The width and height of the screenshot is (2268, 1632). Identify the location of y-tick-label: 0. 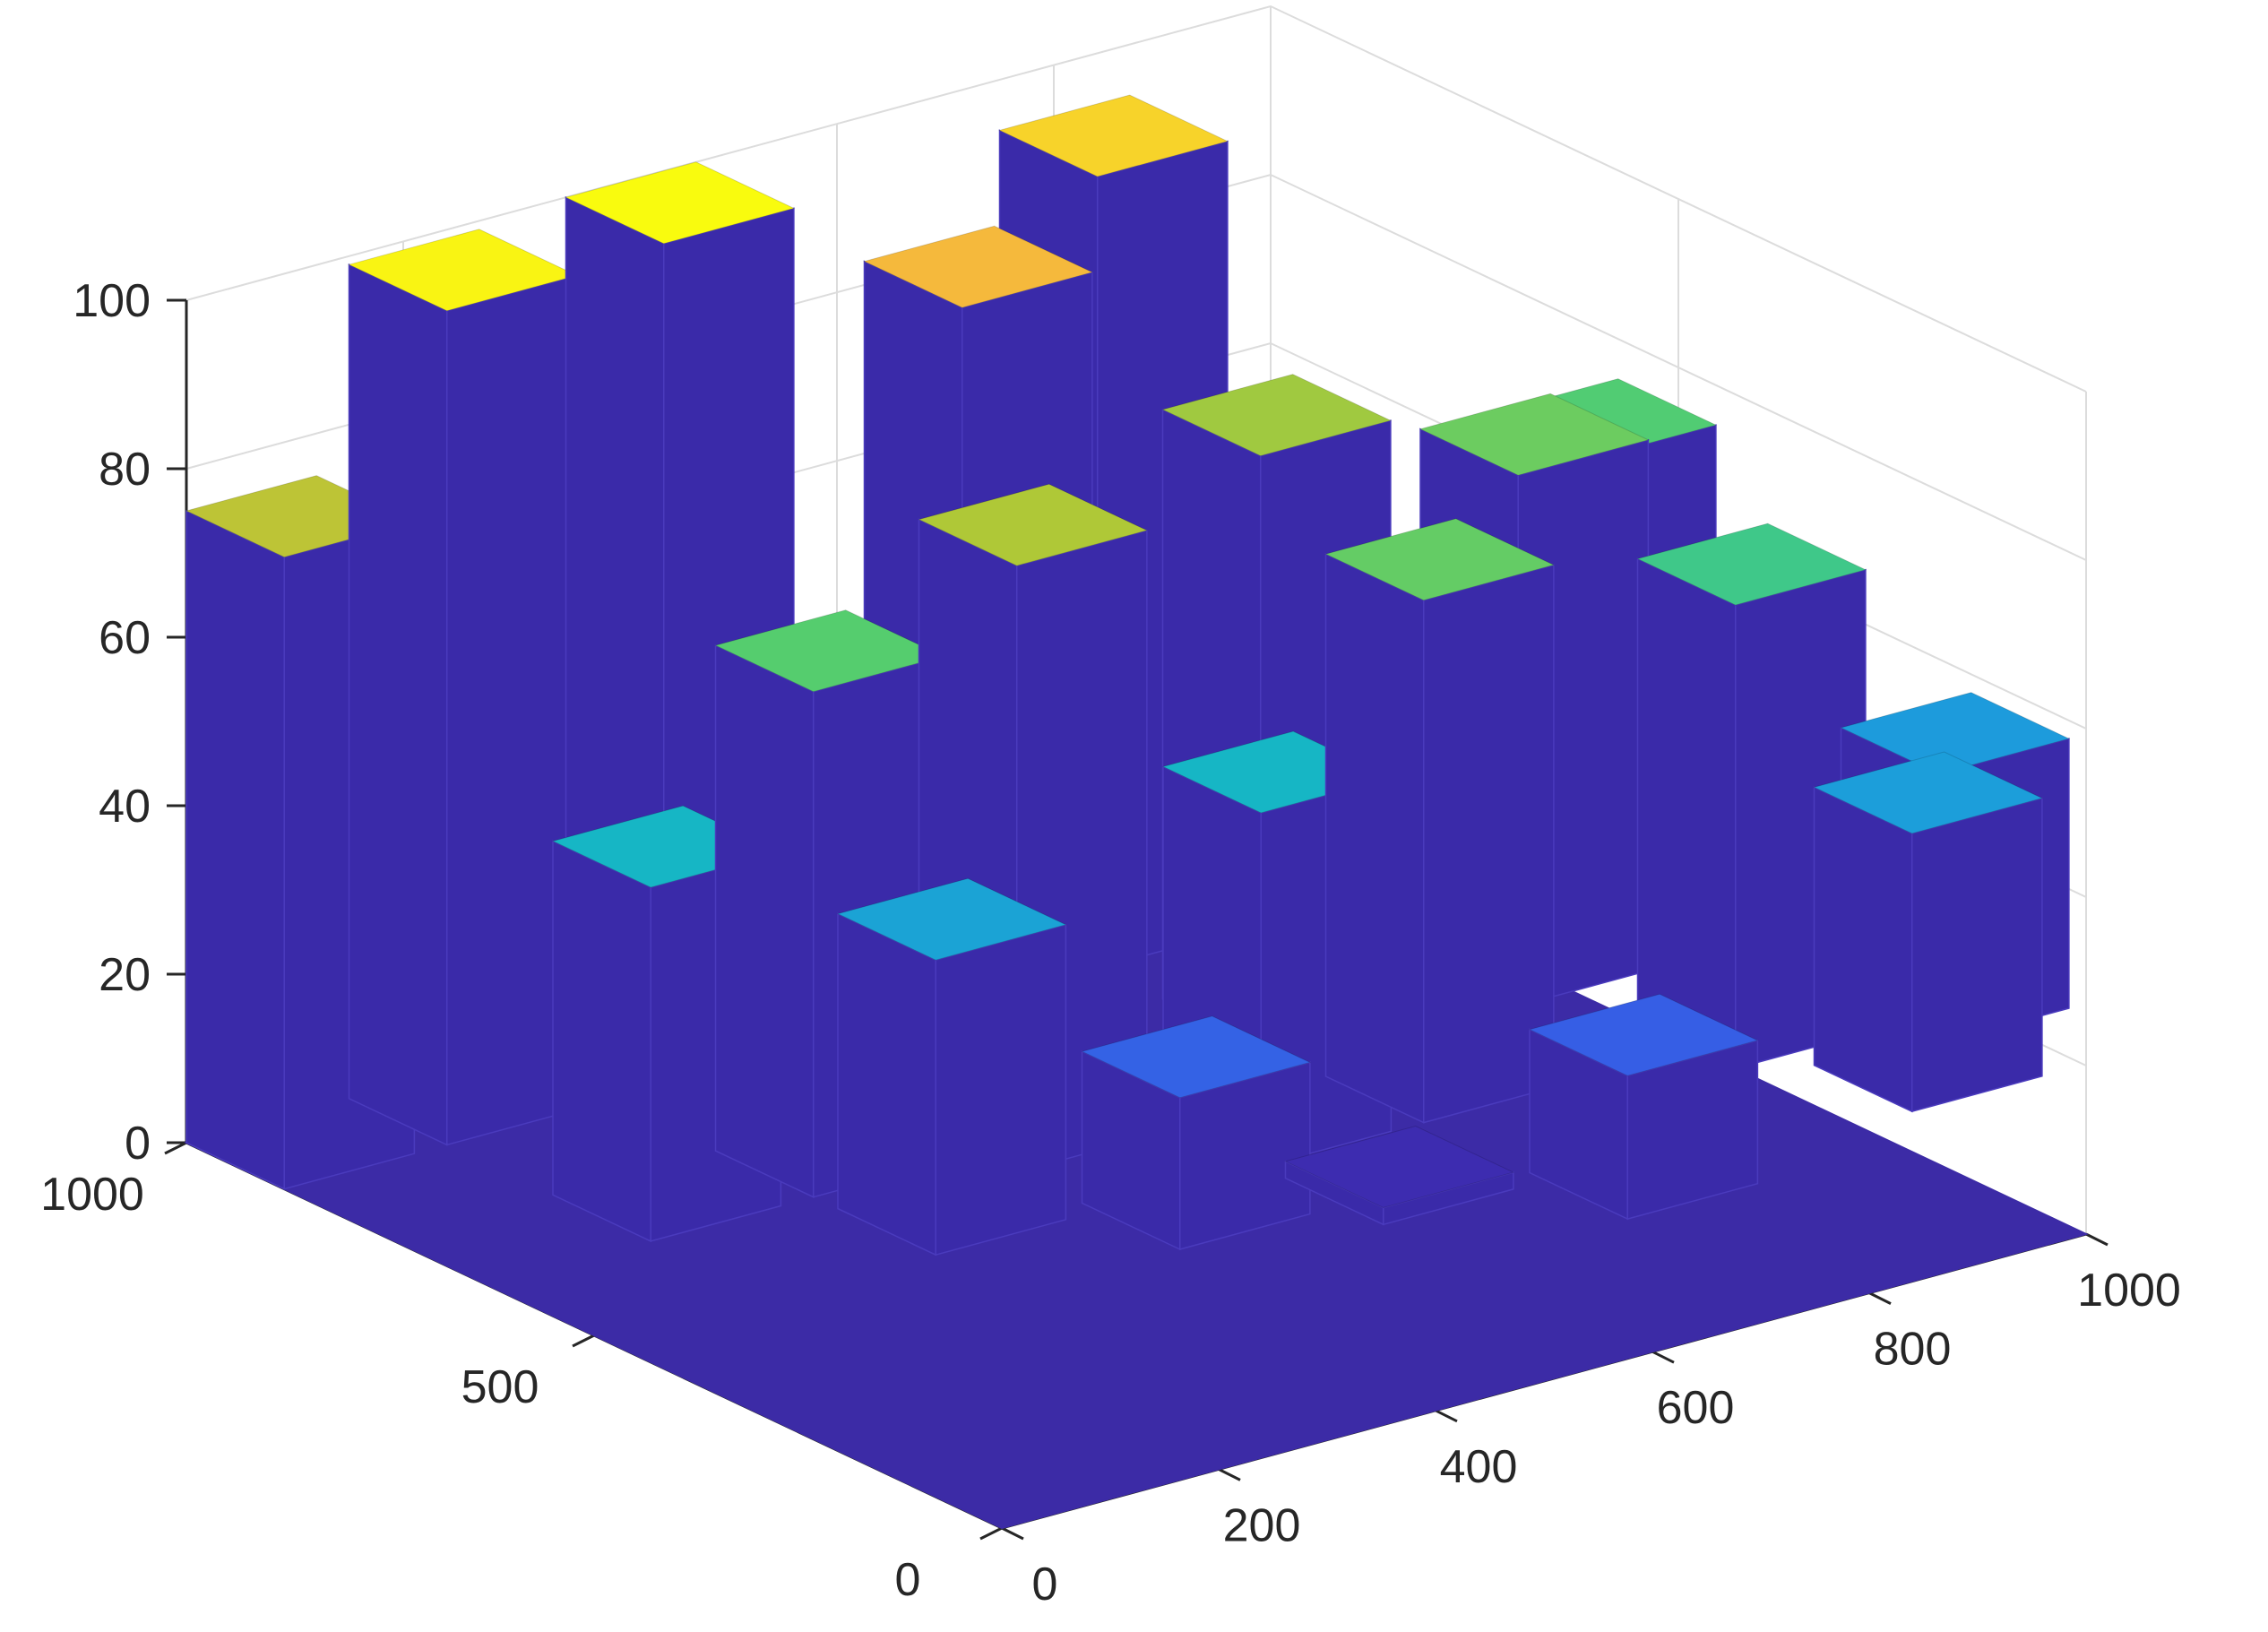
(908, 1580).